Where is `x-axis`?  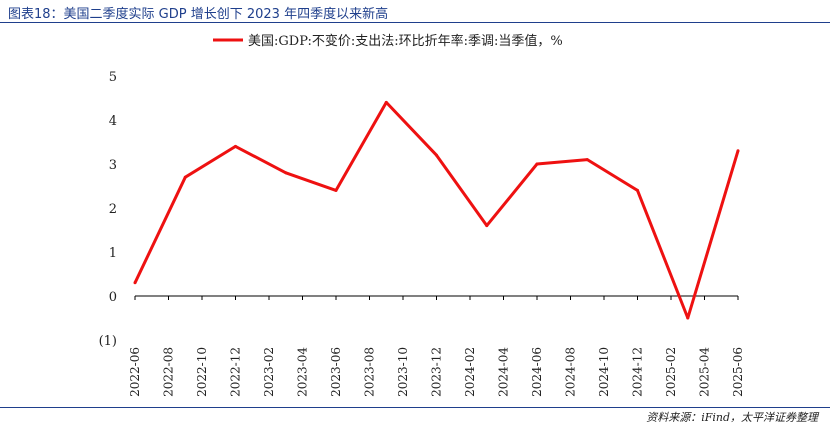 x-axis is located at coordinates (436, 297).